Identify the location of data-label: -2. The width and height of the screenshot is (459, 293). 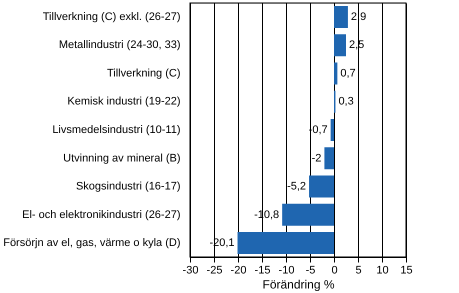
(317, 158).